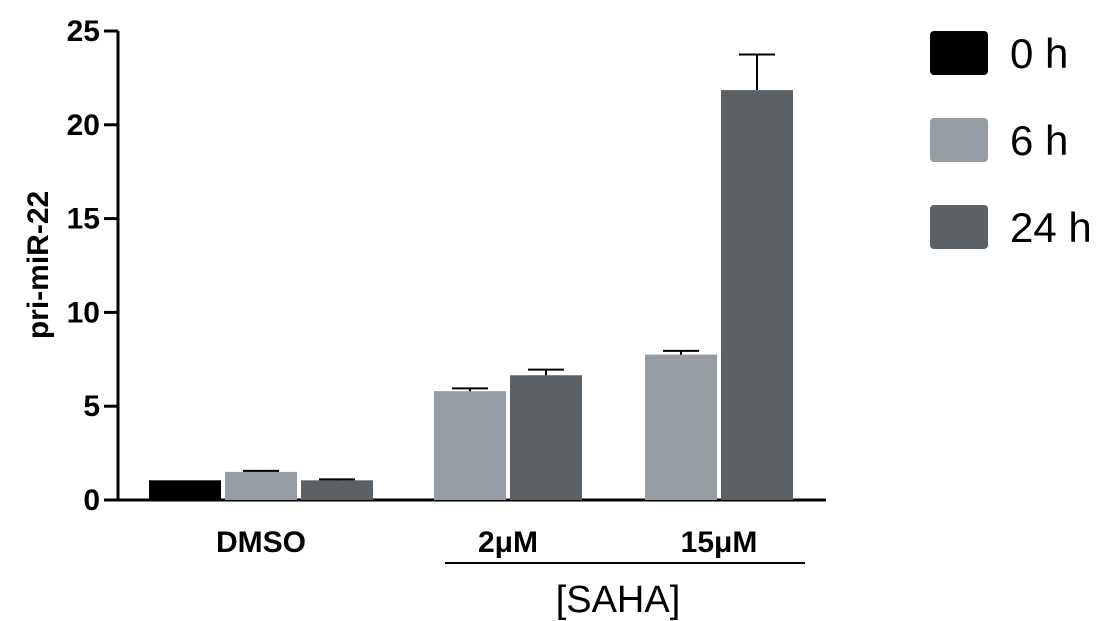 The image size is (1104, 621). What do you see at coordinates (92, 266) in the screenshot?
I see `y-ticks: 0 5 10 15 20 25` at bounding box center [92, 266].